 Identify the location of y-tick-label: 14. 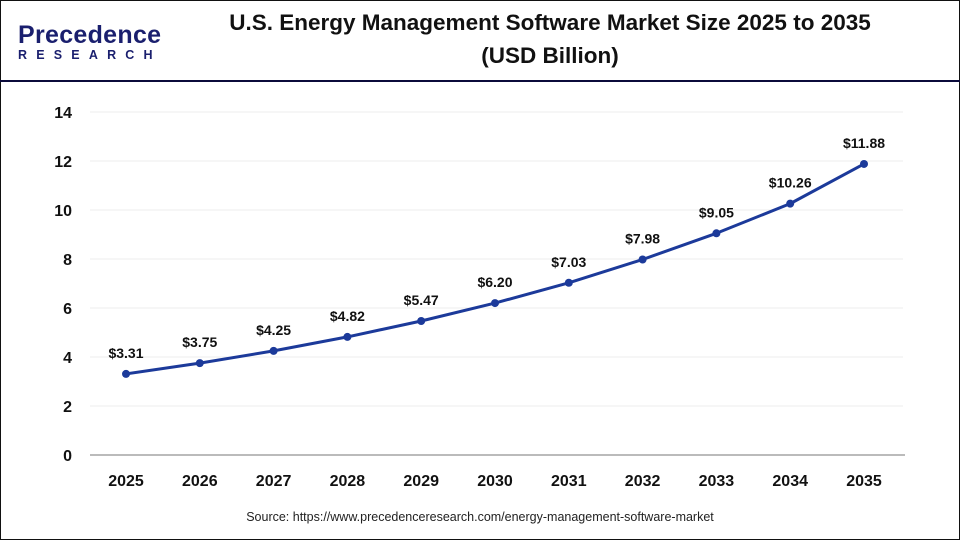
(63, 113).